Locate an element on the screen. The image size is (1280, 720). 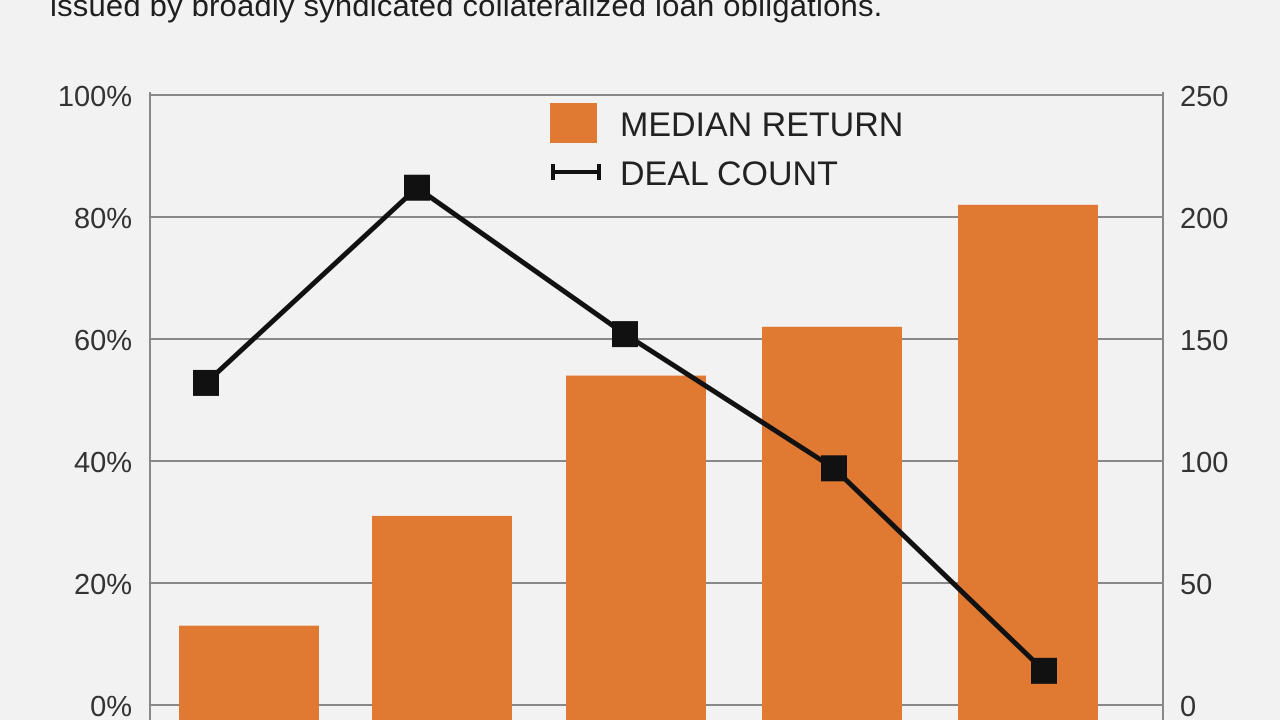
left-tick-label: 100% is located at coordinates (95, 97).